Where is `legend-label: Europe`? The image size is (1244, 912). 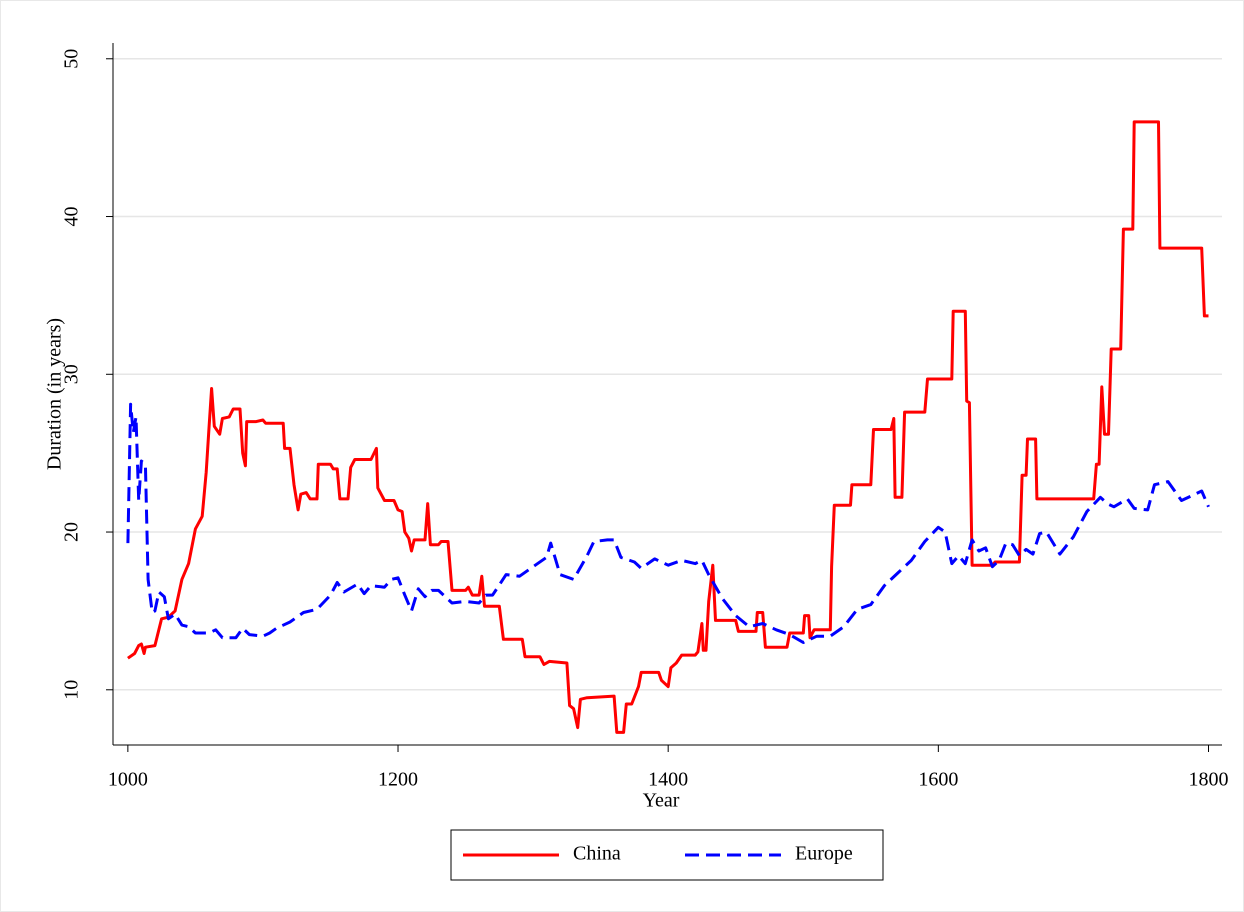
legend-label: Europe is located at coordinates (824, 854).